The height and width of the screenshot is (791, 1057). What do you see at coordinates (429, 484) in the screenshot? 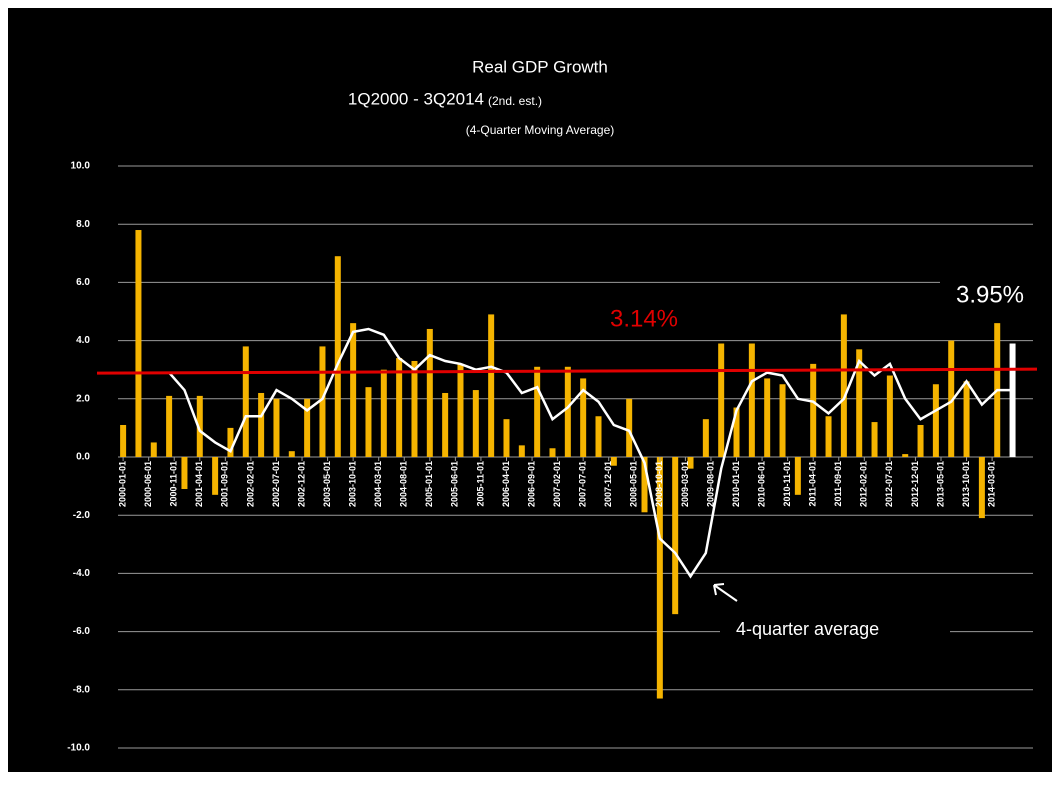
I see `x-tick-label: 2005-01-01` at bounding box center [429, 484].